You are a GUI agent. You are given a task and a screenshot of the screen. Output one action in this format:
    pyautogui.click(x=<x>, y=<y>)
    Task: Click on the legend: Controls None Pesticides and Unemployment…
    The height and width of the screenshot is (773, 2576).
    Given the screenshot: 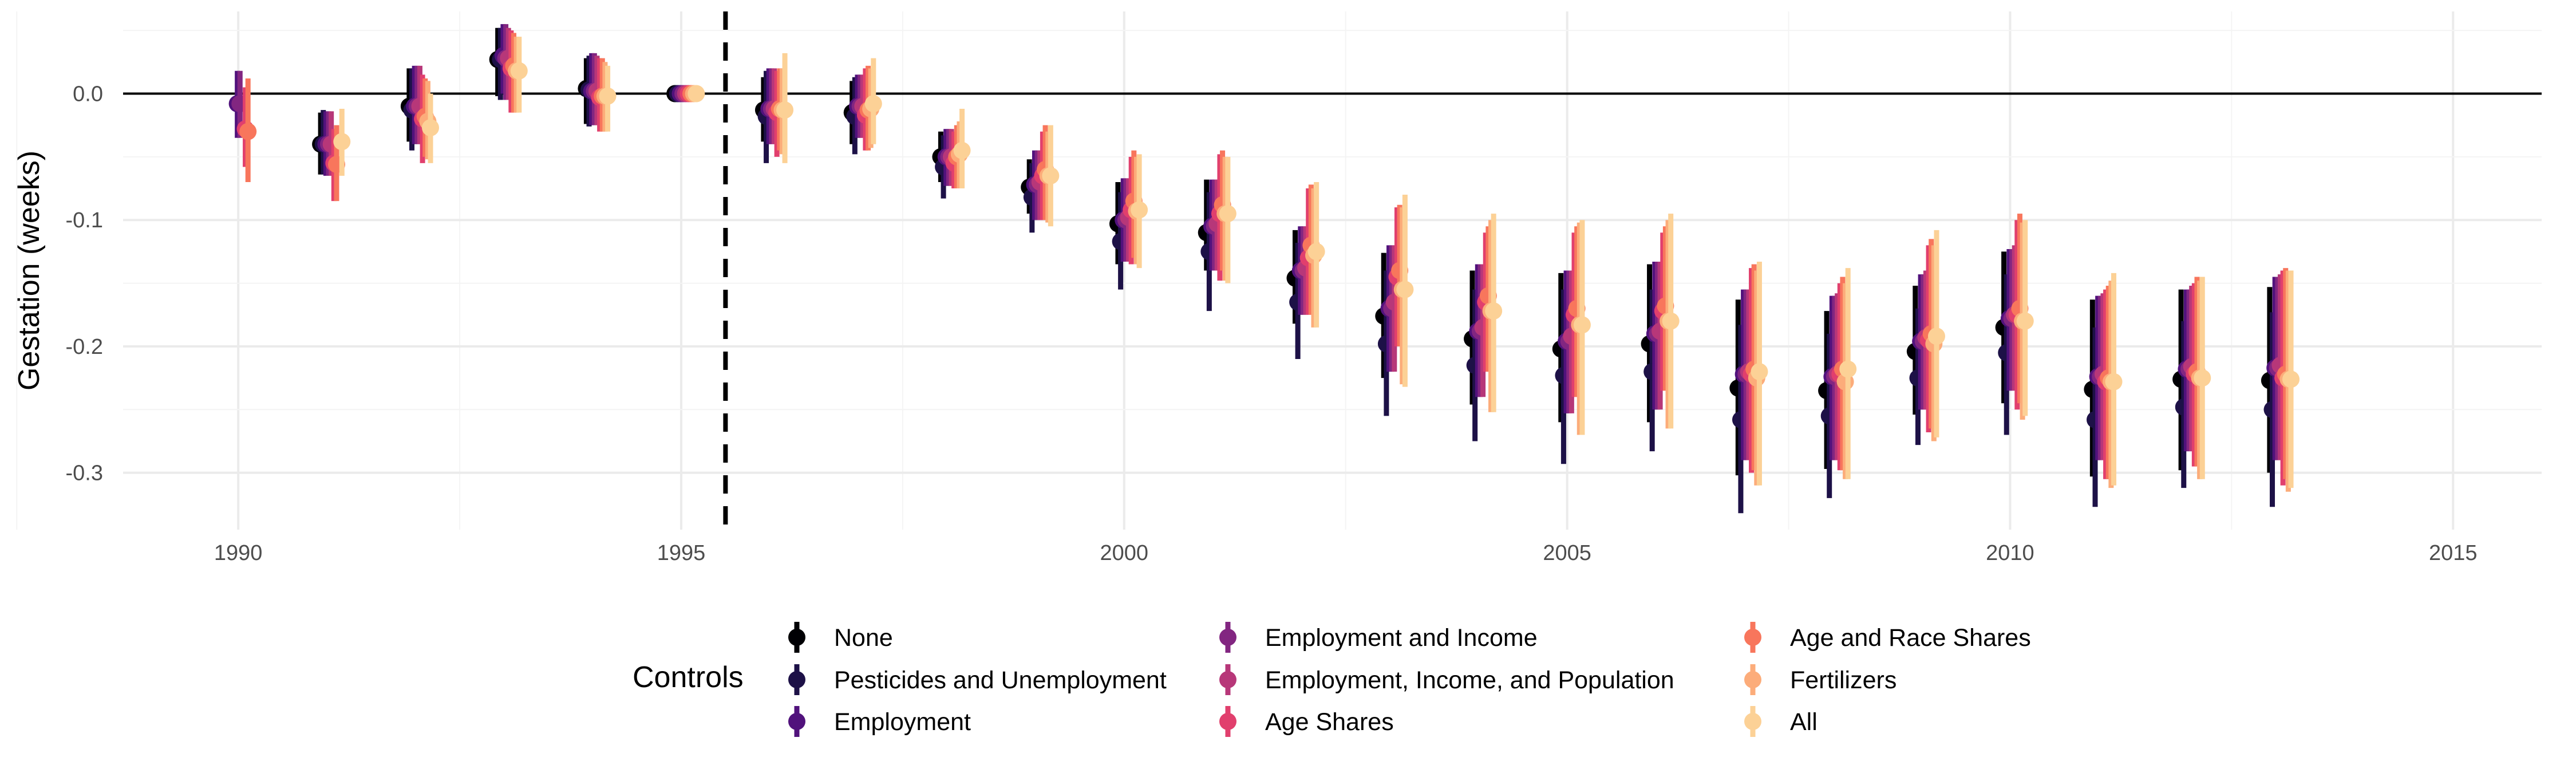 What is the action you would take?
    pyautogui.click(x=1332, y=679)
    